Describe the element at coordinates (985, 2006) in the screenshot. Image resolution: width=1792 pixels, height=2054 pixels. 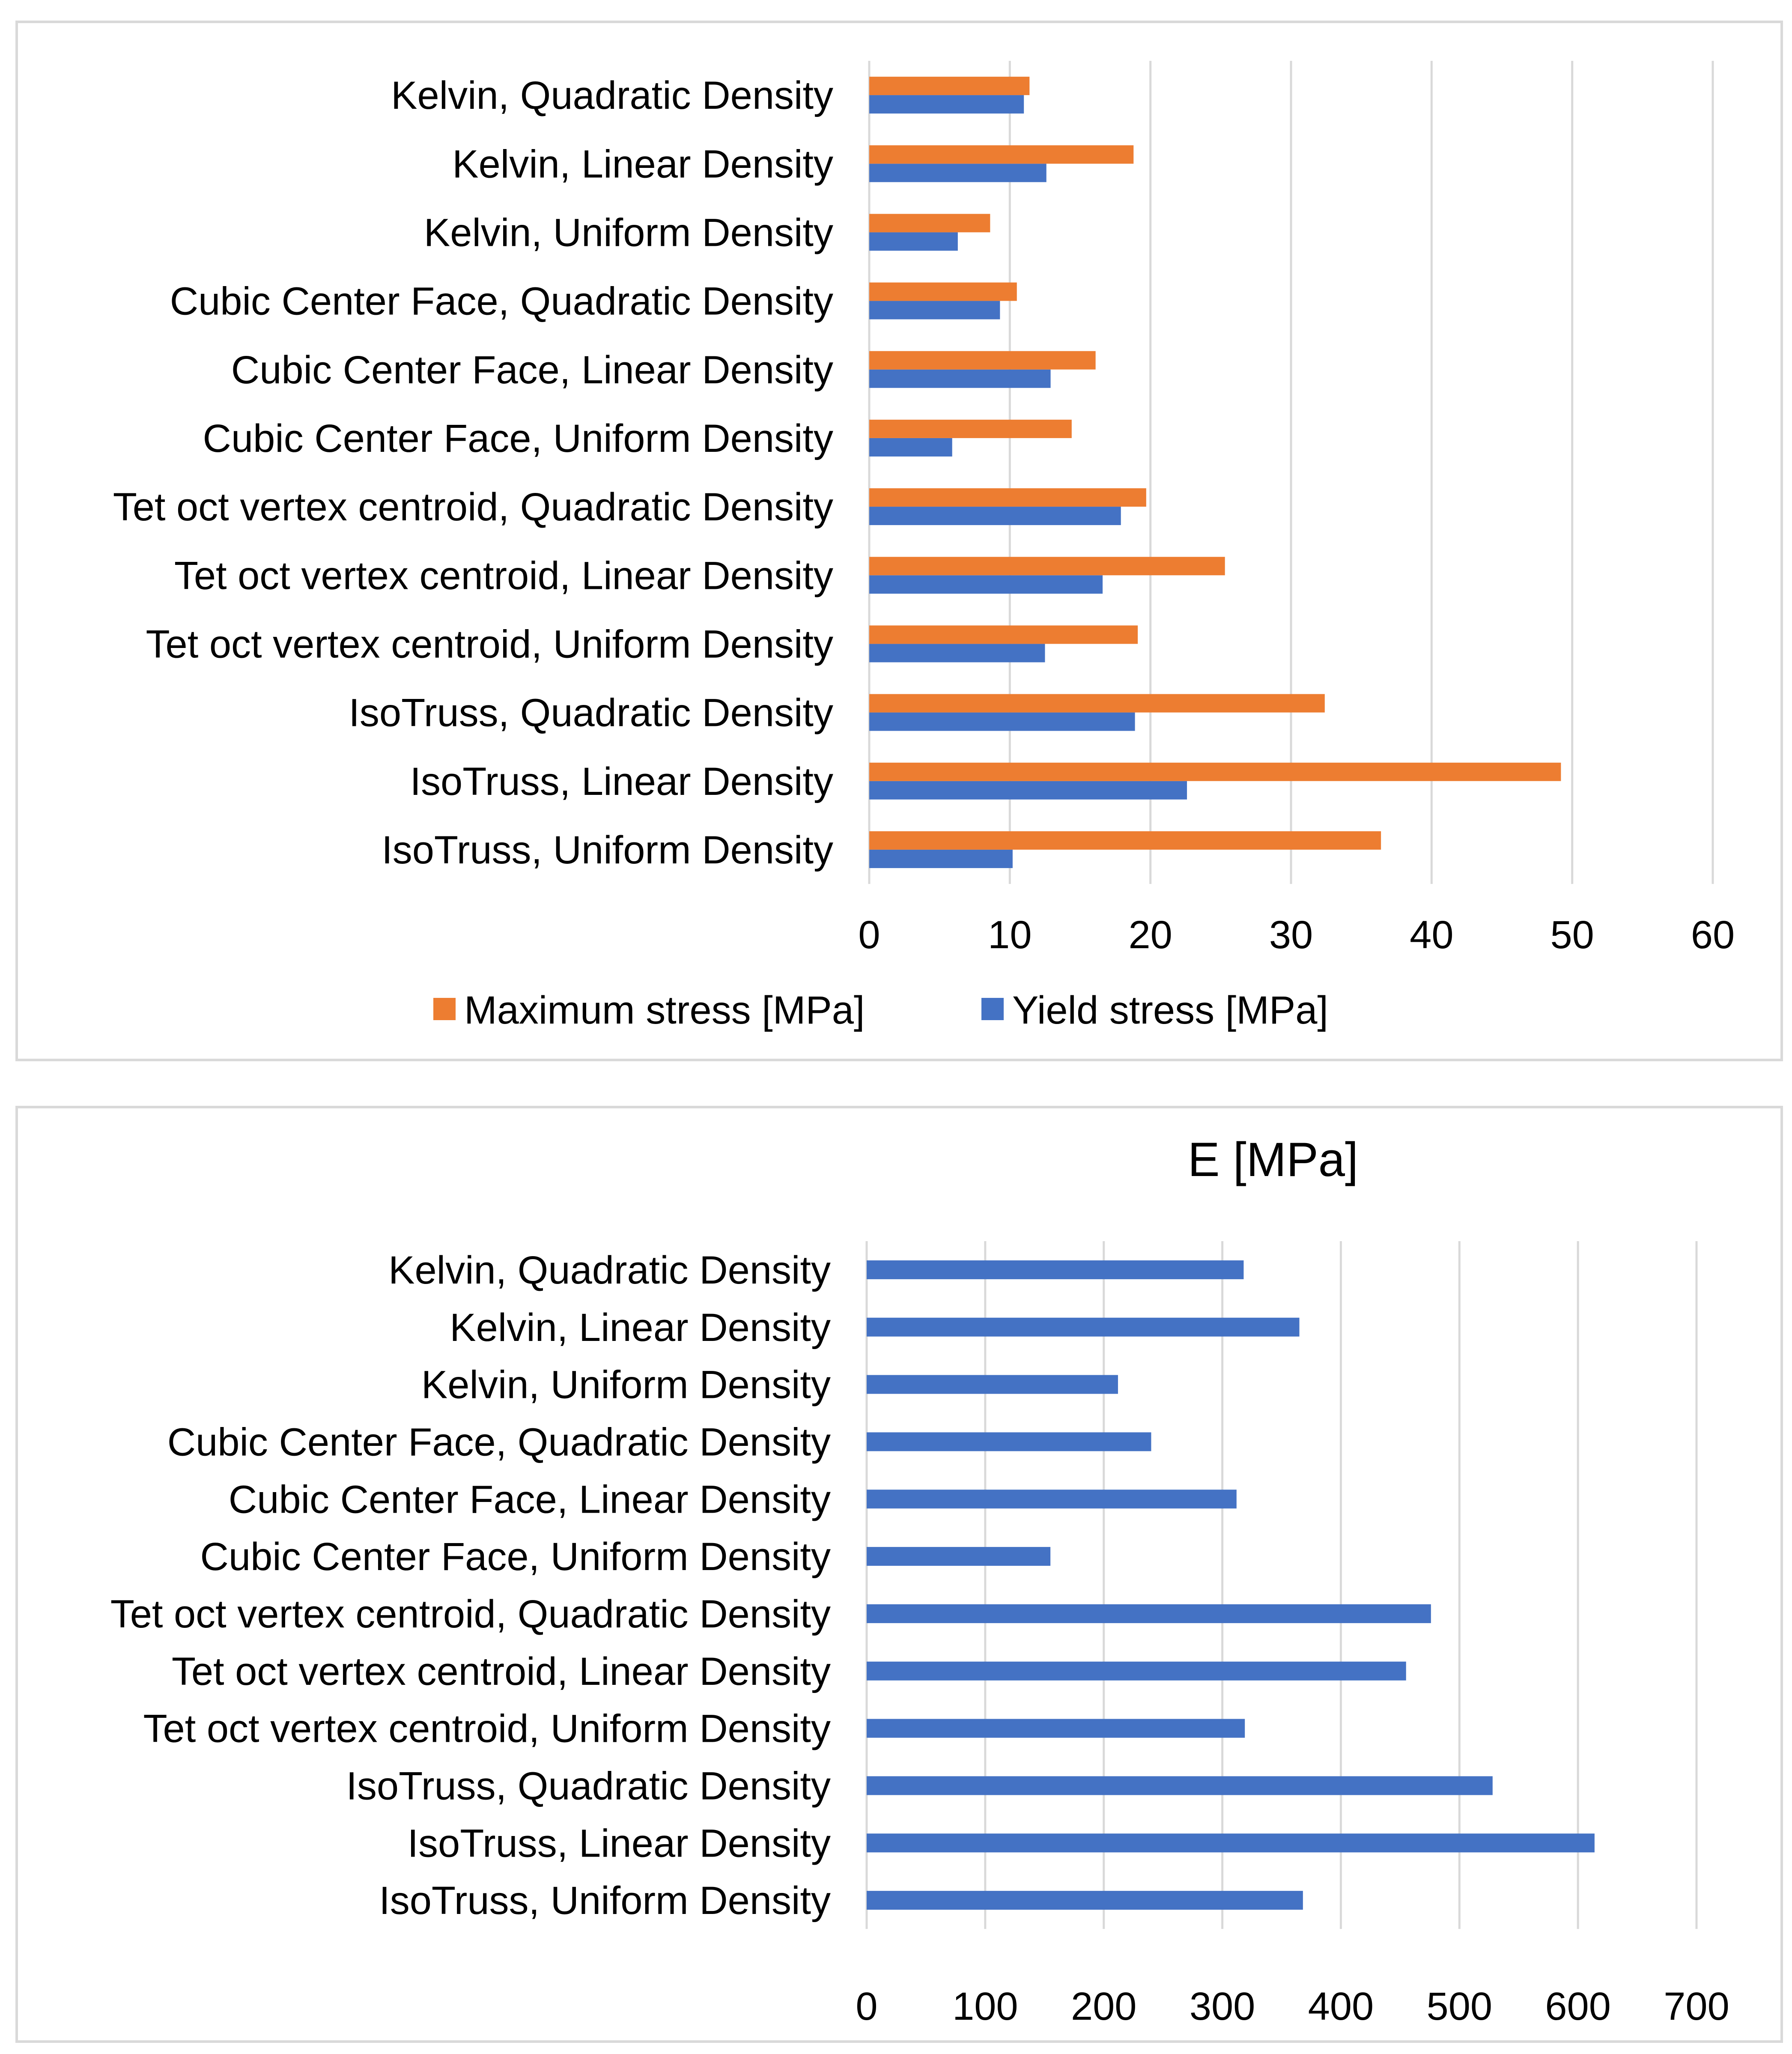
I see `x-tick-label: 100` at that location.